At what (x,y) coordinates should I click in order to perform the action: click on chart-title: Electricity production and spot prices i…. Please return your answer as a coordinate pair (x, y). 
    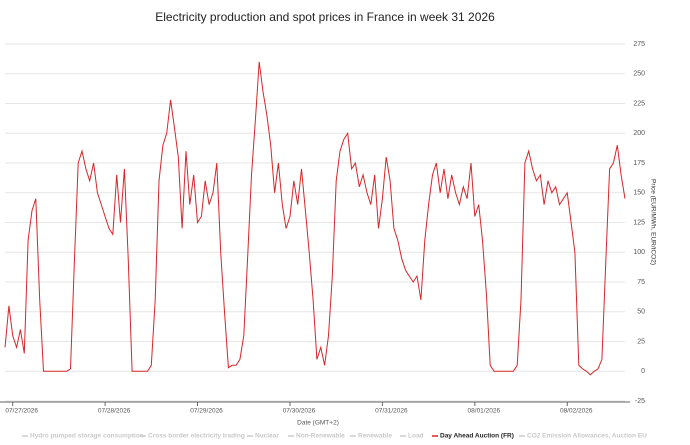
    Looking at the image, I should click on (325, 17).